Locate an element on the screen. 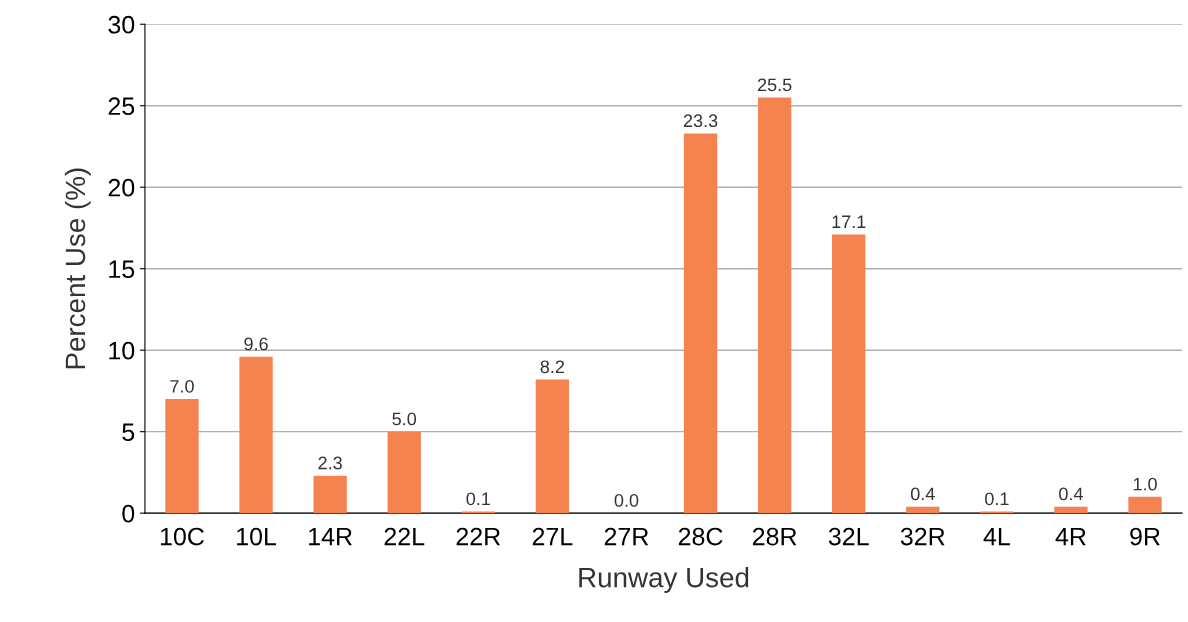  y-tick-label: 20 is located at coordinates (121, 187).